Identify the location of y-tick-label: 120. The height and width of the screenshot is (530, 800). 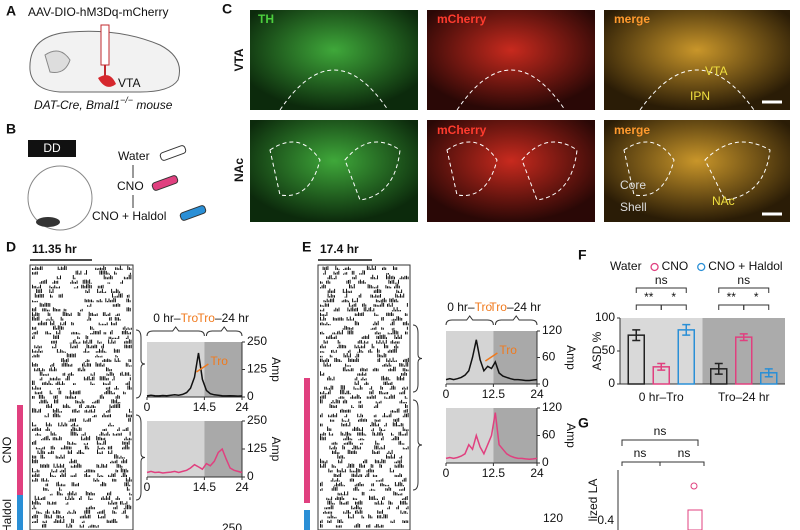
(552, 407).